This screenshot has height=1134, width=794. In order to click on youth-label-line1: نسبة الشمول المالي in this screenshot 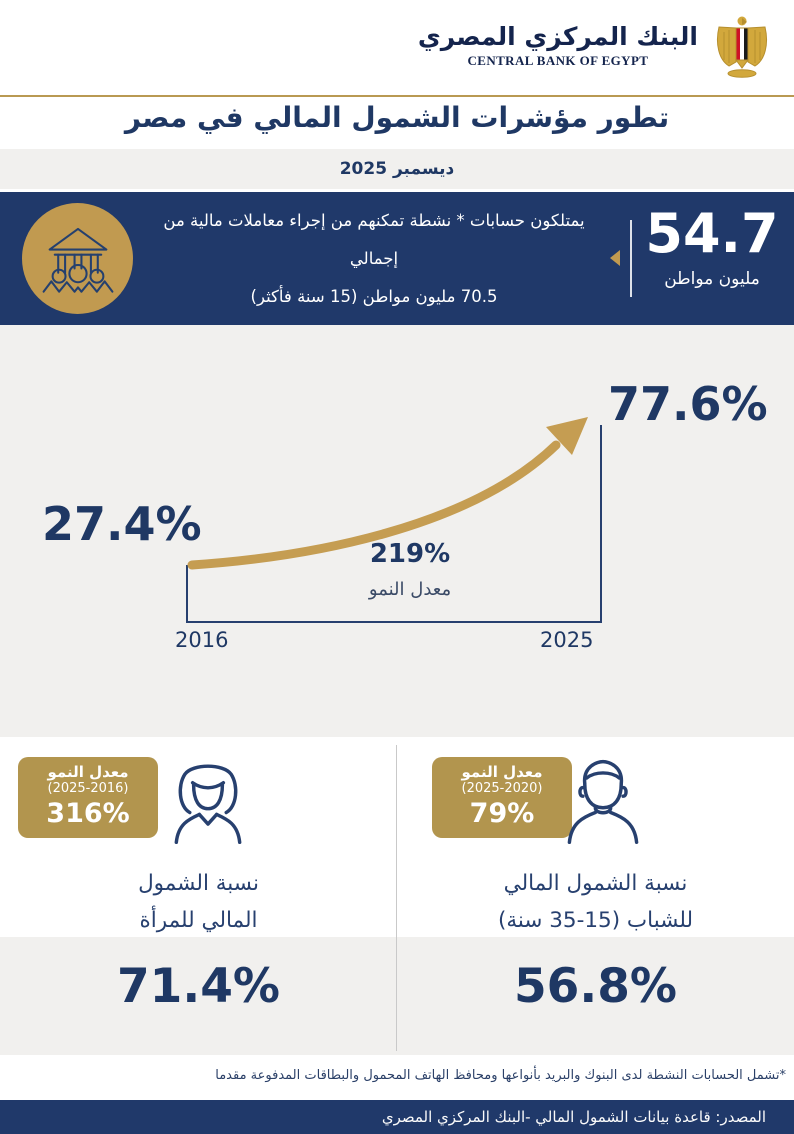, I will do `click(595, 883)`.